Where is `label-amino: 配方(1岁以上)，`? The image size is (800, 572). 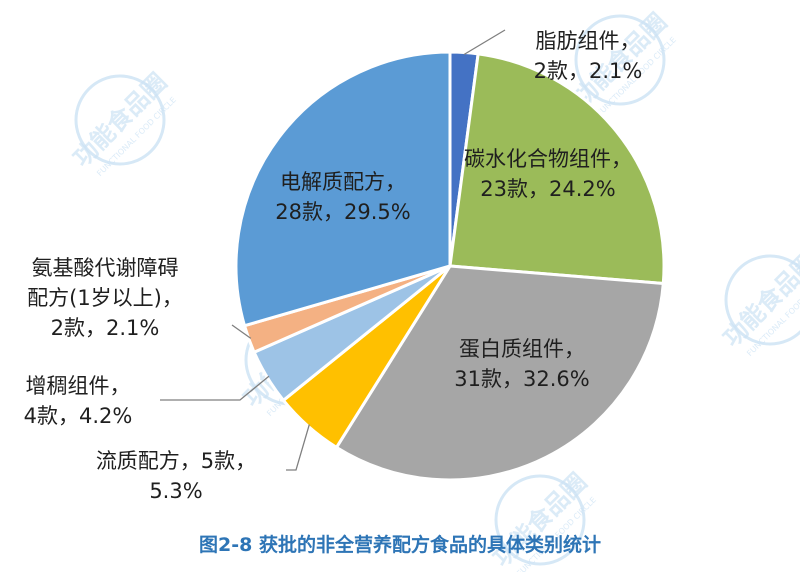 label-amino: 配方(1岁以上)， is located at coordinates (105, 298).